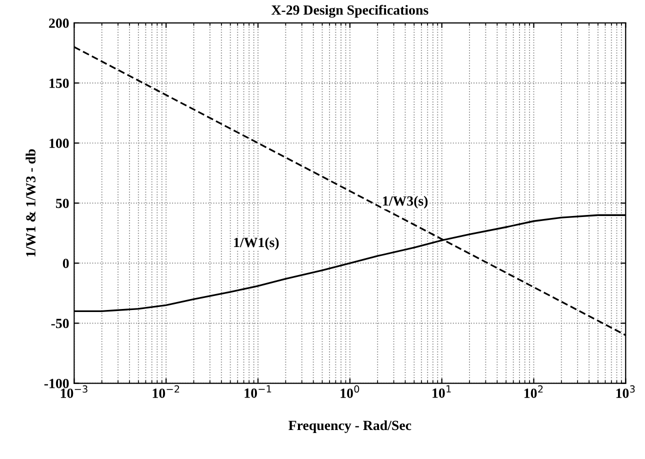 This screenshot has height=459, width=645. I want to click on y-tick-label: 200, so click(59, 23).